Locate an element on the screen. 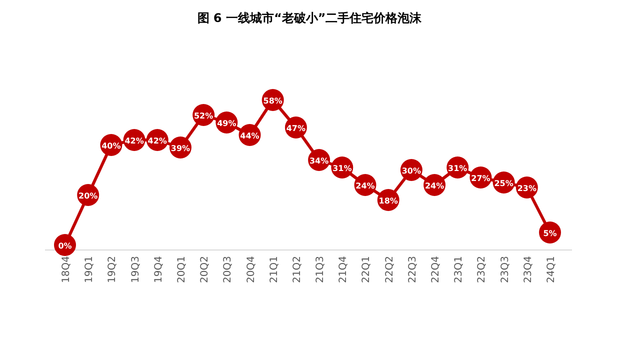  x-tick-label: 19Q1 is located at coordinates (90, 269).